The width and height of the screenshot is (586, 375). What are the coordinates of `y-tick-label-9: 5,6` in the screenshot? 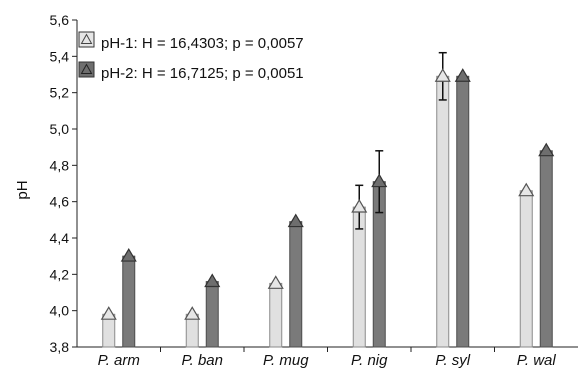 It's located at (60, 20).